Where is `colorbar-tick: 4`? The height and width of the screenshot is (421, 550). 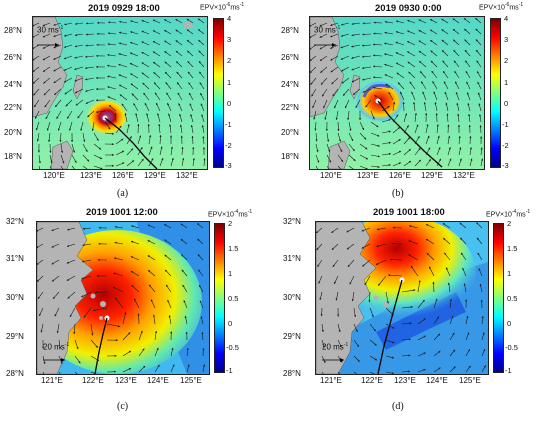
colorbar-tick: 4 is located at coordinates (506, 18).